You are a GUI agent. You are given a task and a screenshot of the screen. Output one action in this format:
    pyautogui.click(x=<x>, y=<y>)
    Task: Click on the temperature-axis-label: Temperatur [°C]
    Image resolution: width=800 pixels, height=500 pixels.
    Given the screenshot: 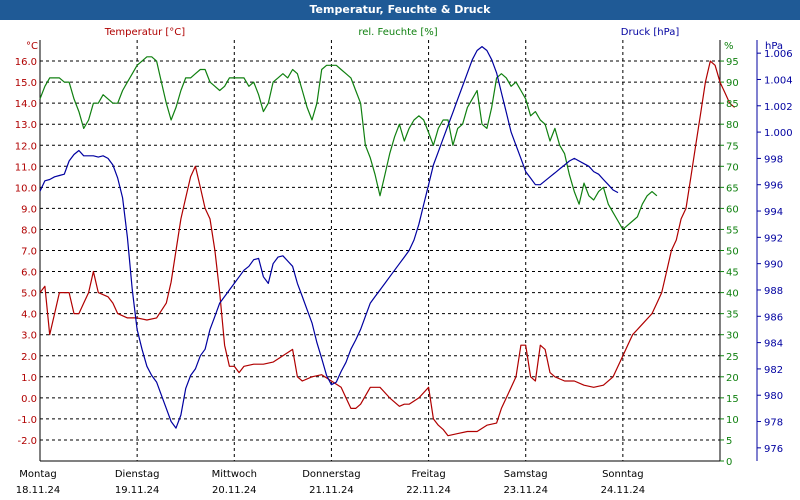 What is the action you would take?
    pyautogui.click(x=144, y=32)
    